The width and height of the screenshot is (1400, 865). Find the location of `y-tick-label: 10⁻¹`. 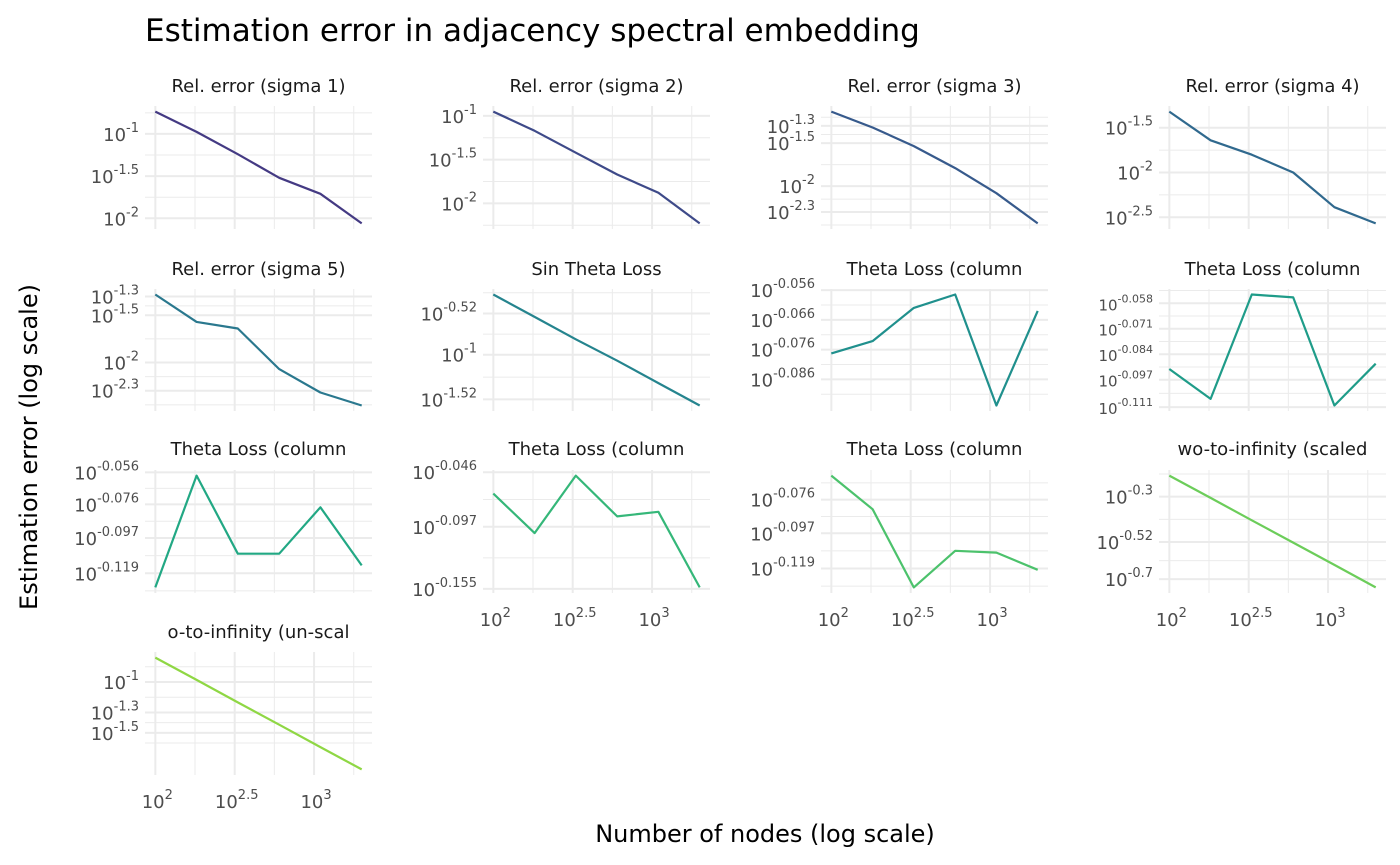

y-tick-label: 10⁻¹ is located at coordinates (459, 354).